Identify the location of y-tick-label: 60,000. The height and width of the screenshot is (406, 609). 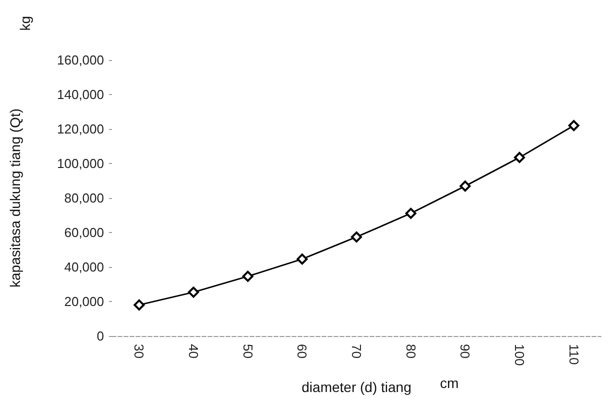
(84, 232).